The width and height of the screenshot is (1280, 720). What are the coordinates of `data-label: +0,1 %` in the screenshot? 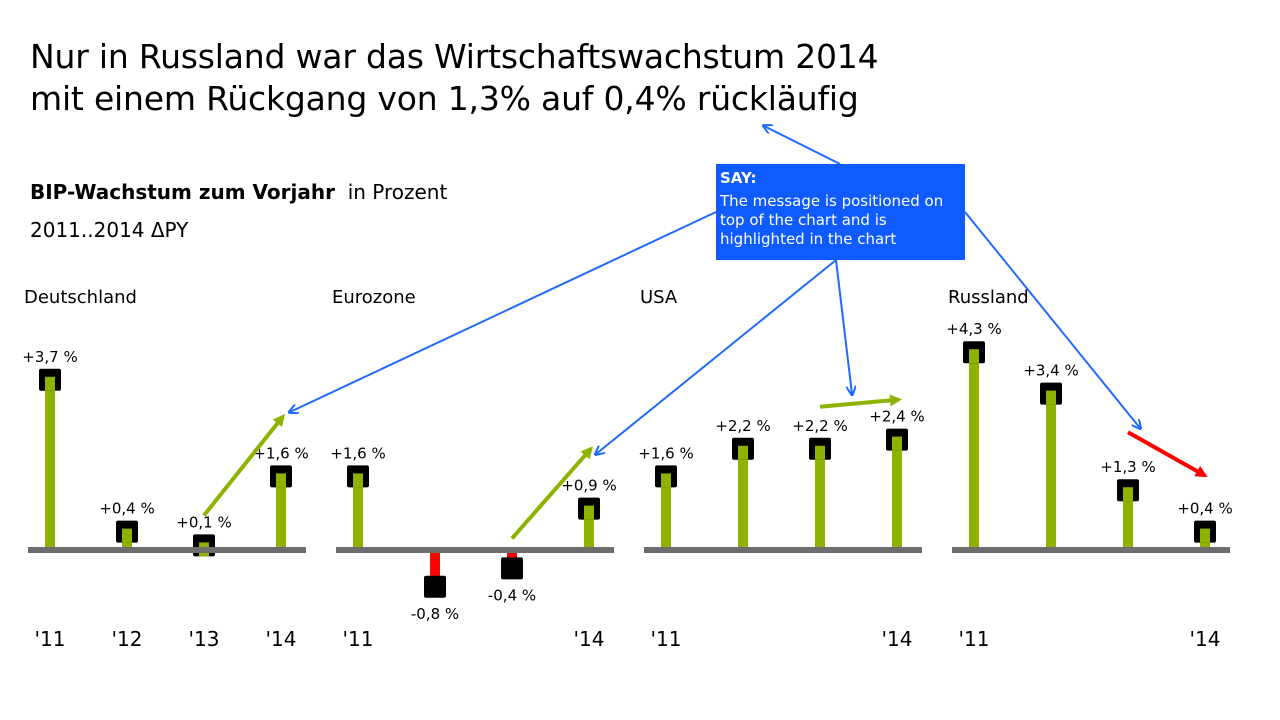 It's located at (203, 522).